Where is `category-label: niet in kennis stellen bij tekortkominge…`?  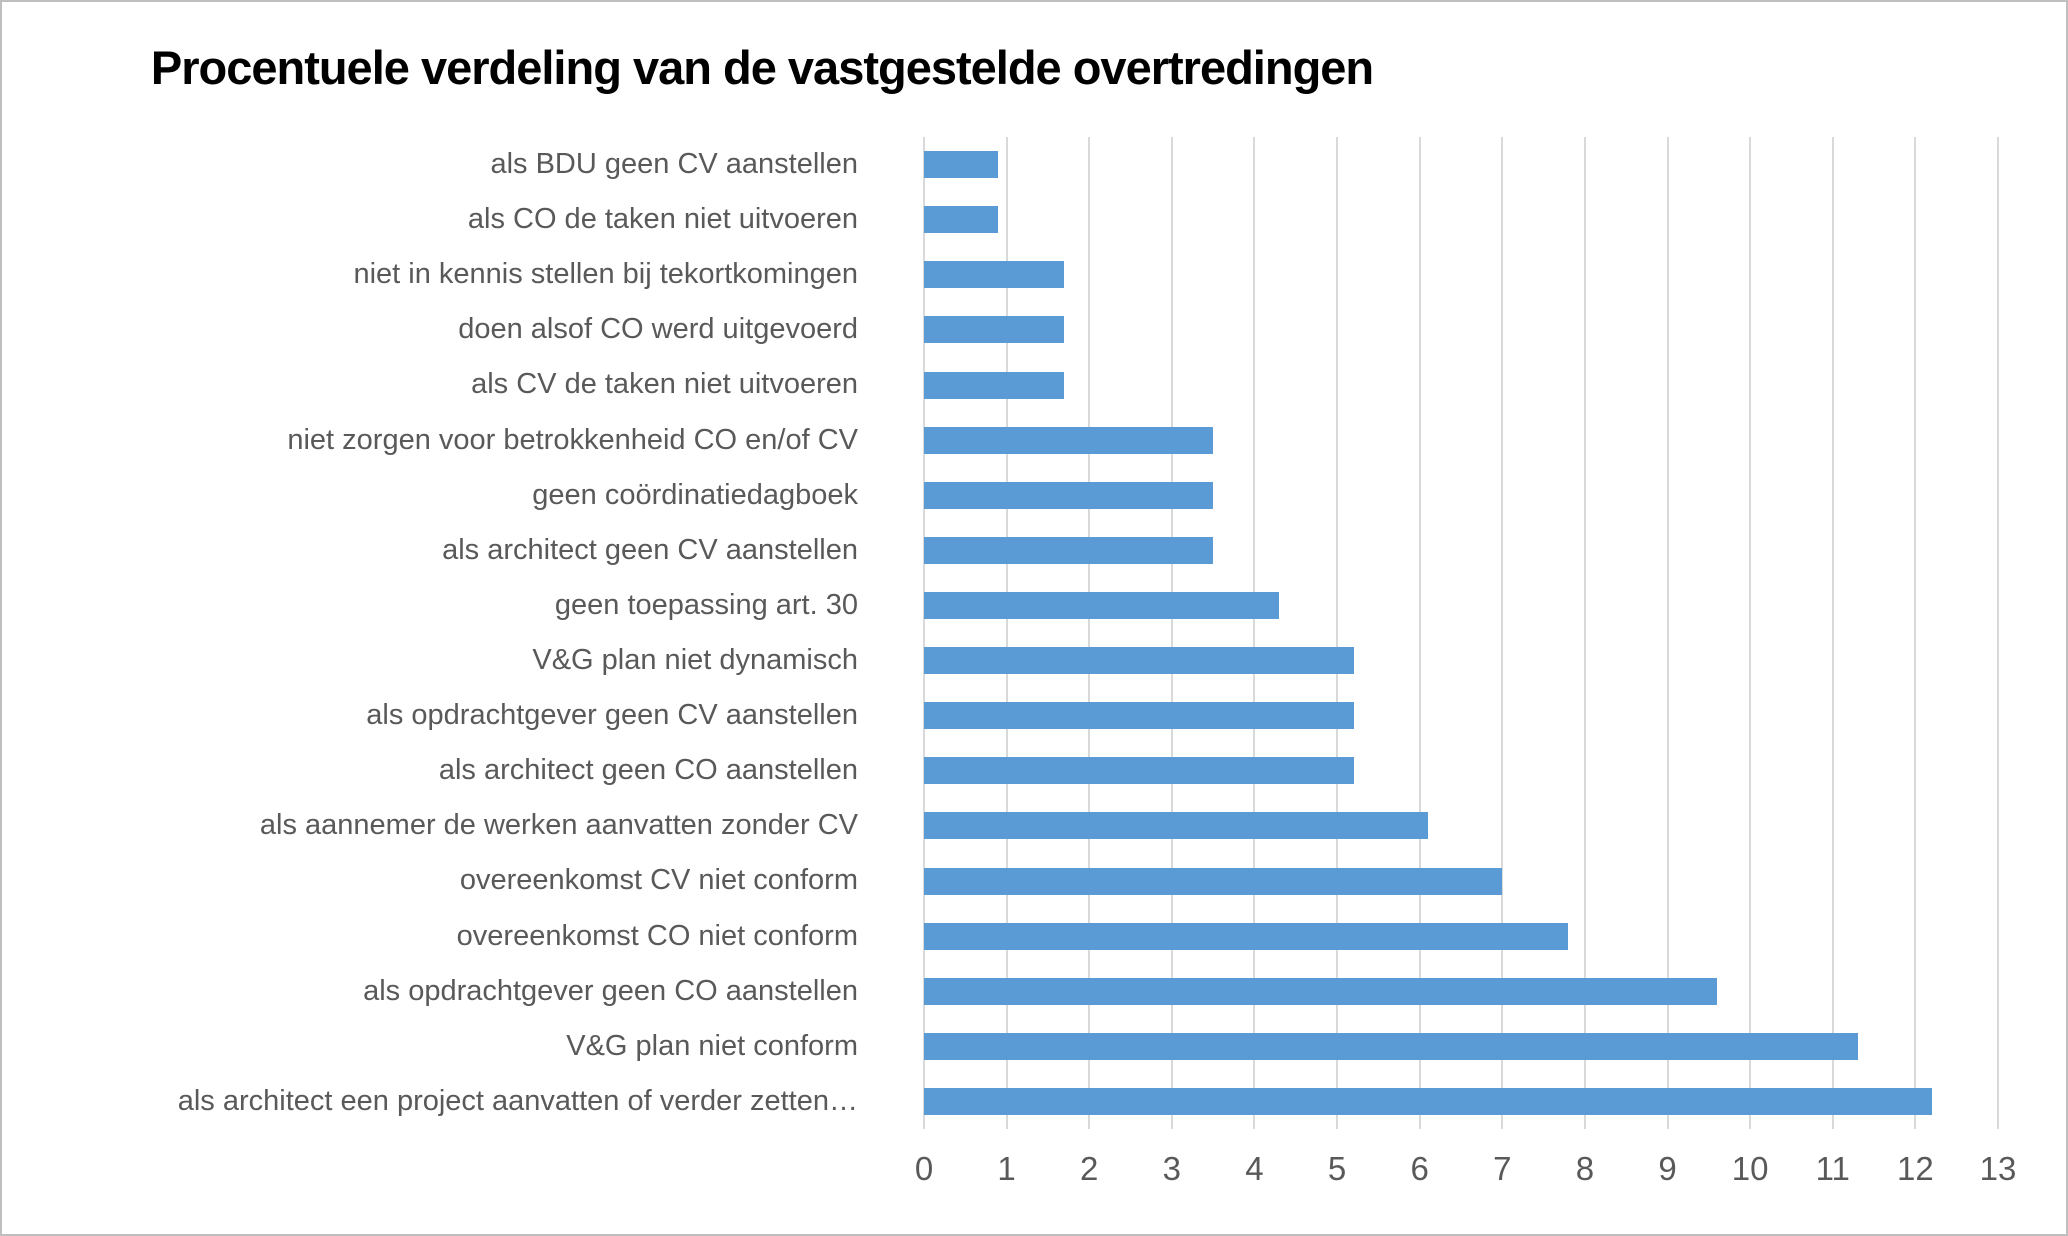
category-label: niet in kennis stellen bij tekortkominge… is located at coordinates (605, 274).